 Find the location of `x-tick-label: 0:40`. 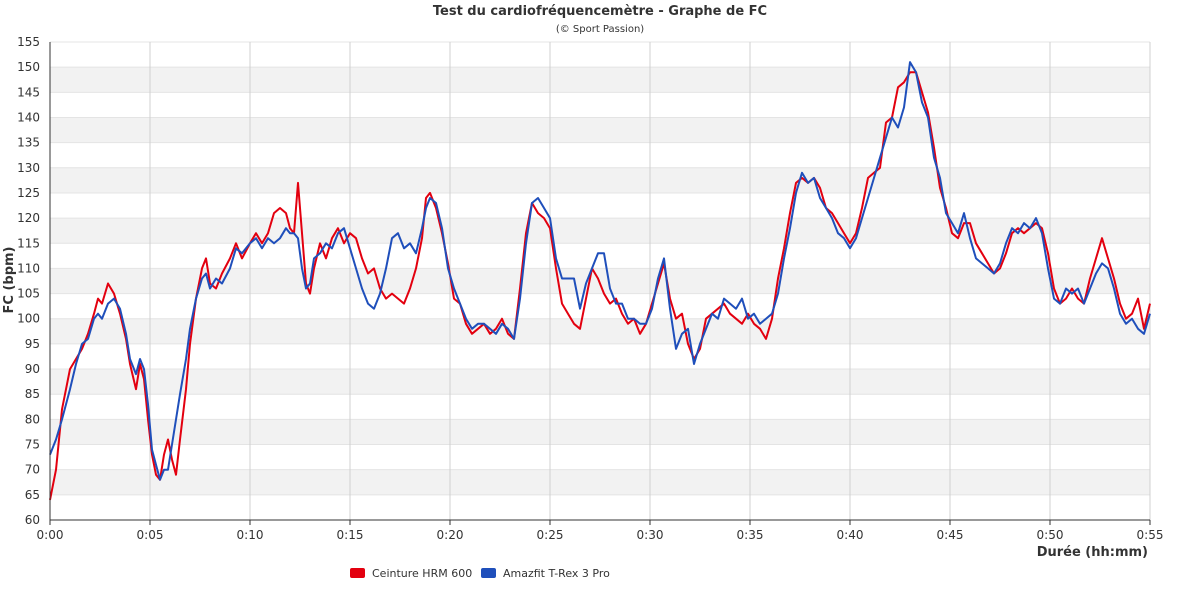

x-tick-label: 0:40 is located at coordinates (850, 535).